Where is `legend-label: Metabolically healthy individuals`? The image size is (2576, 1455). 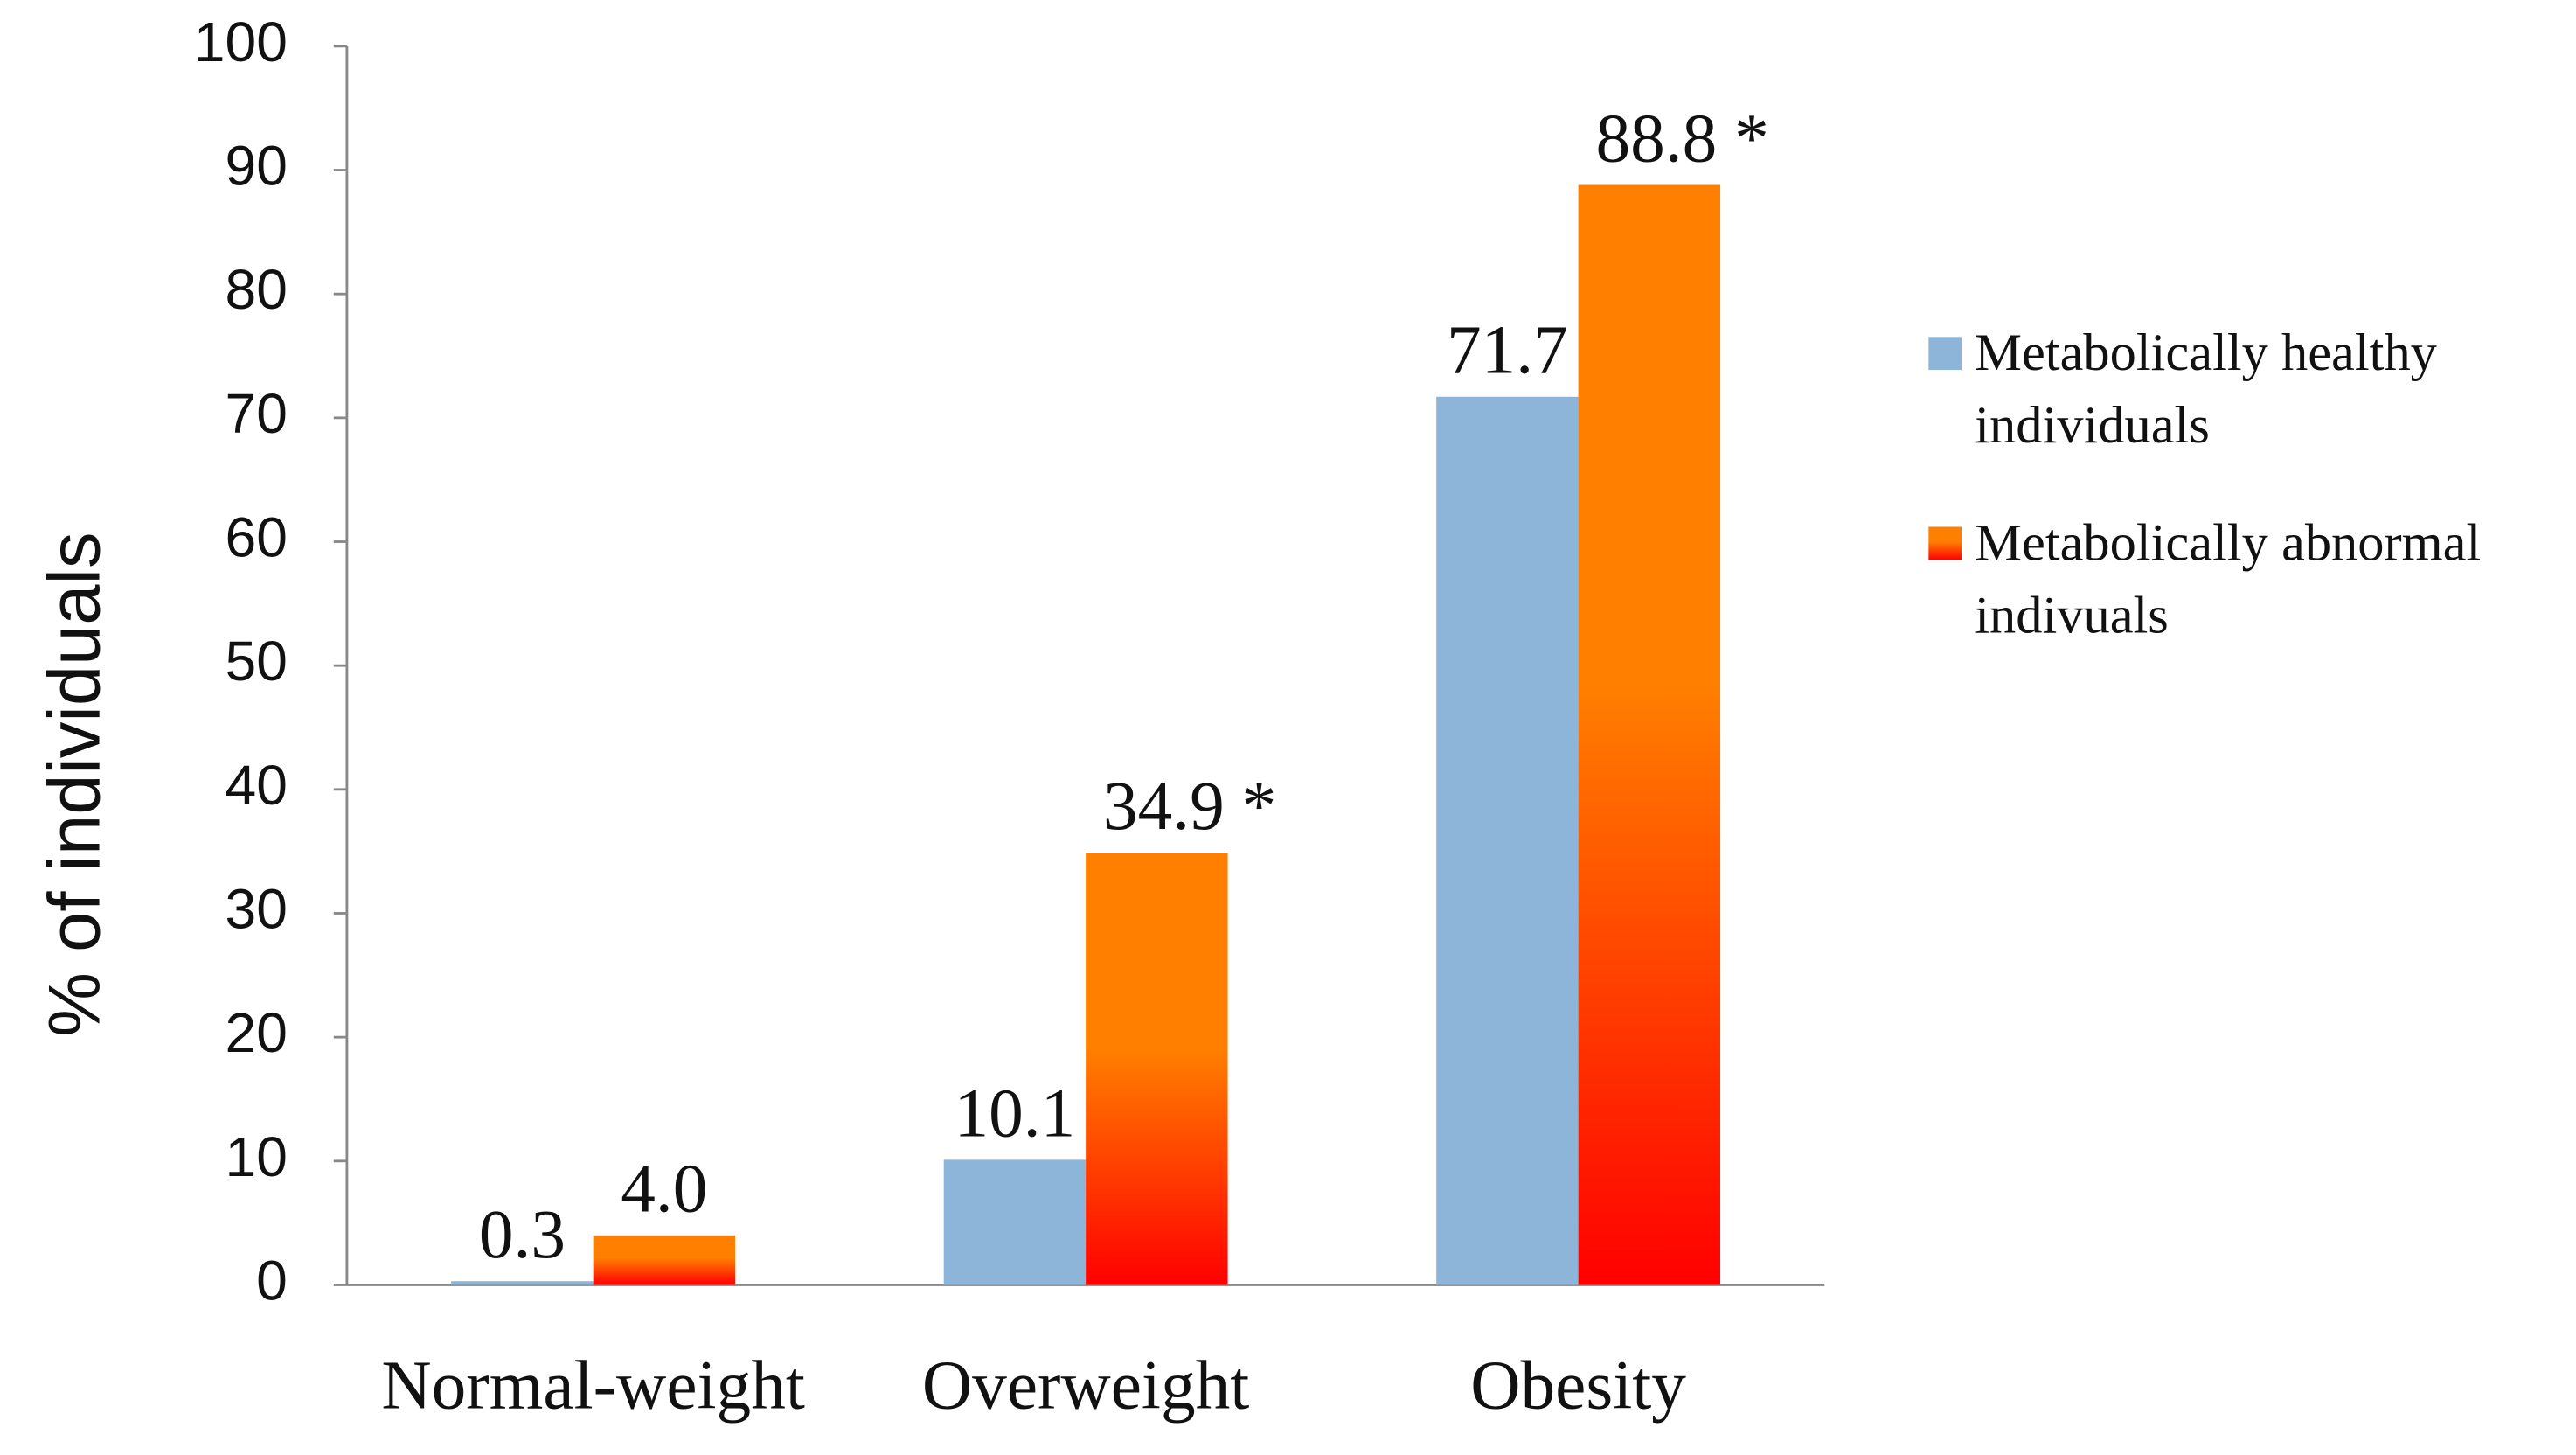 legend-label: Metabolically healthy individuals is located at coordinates (2206, 388).